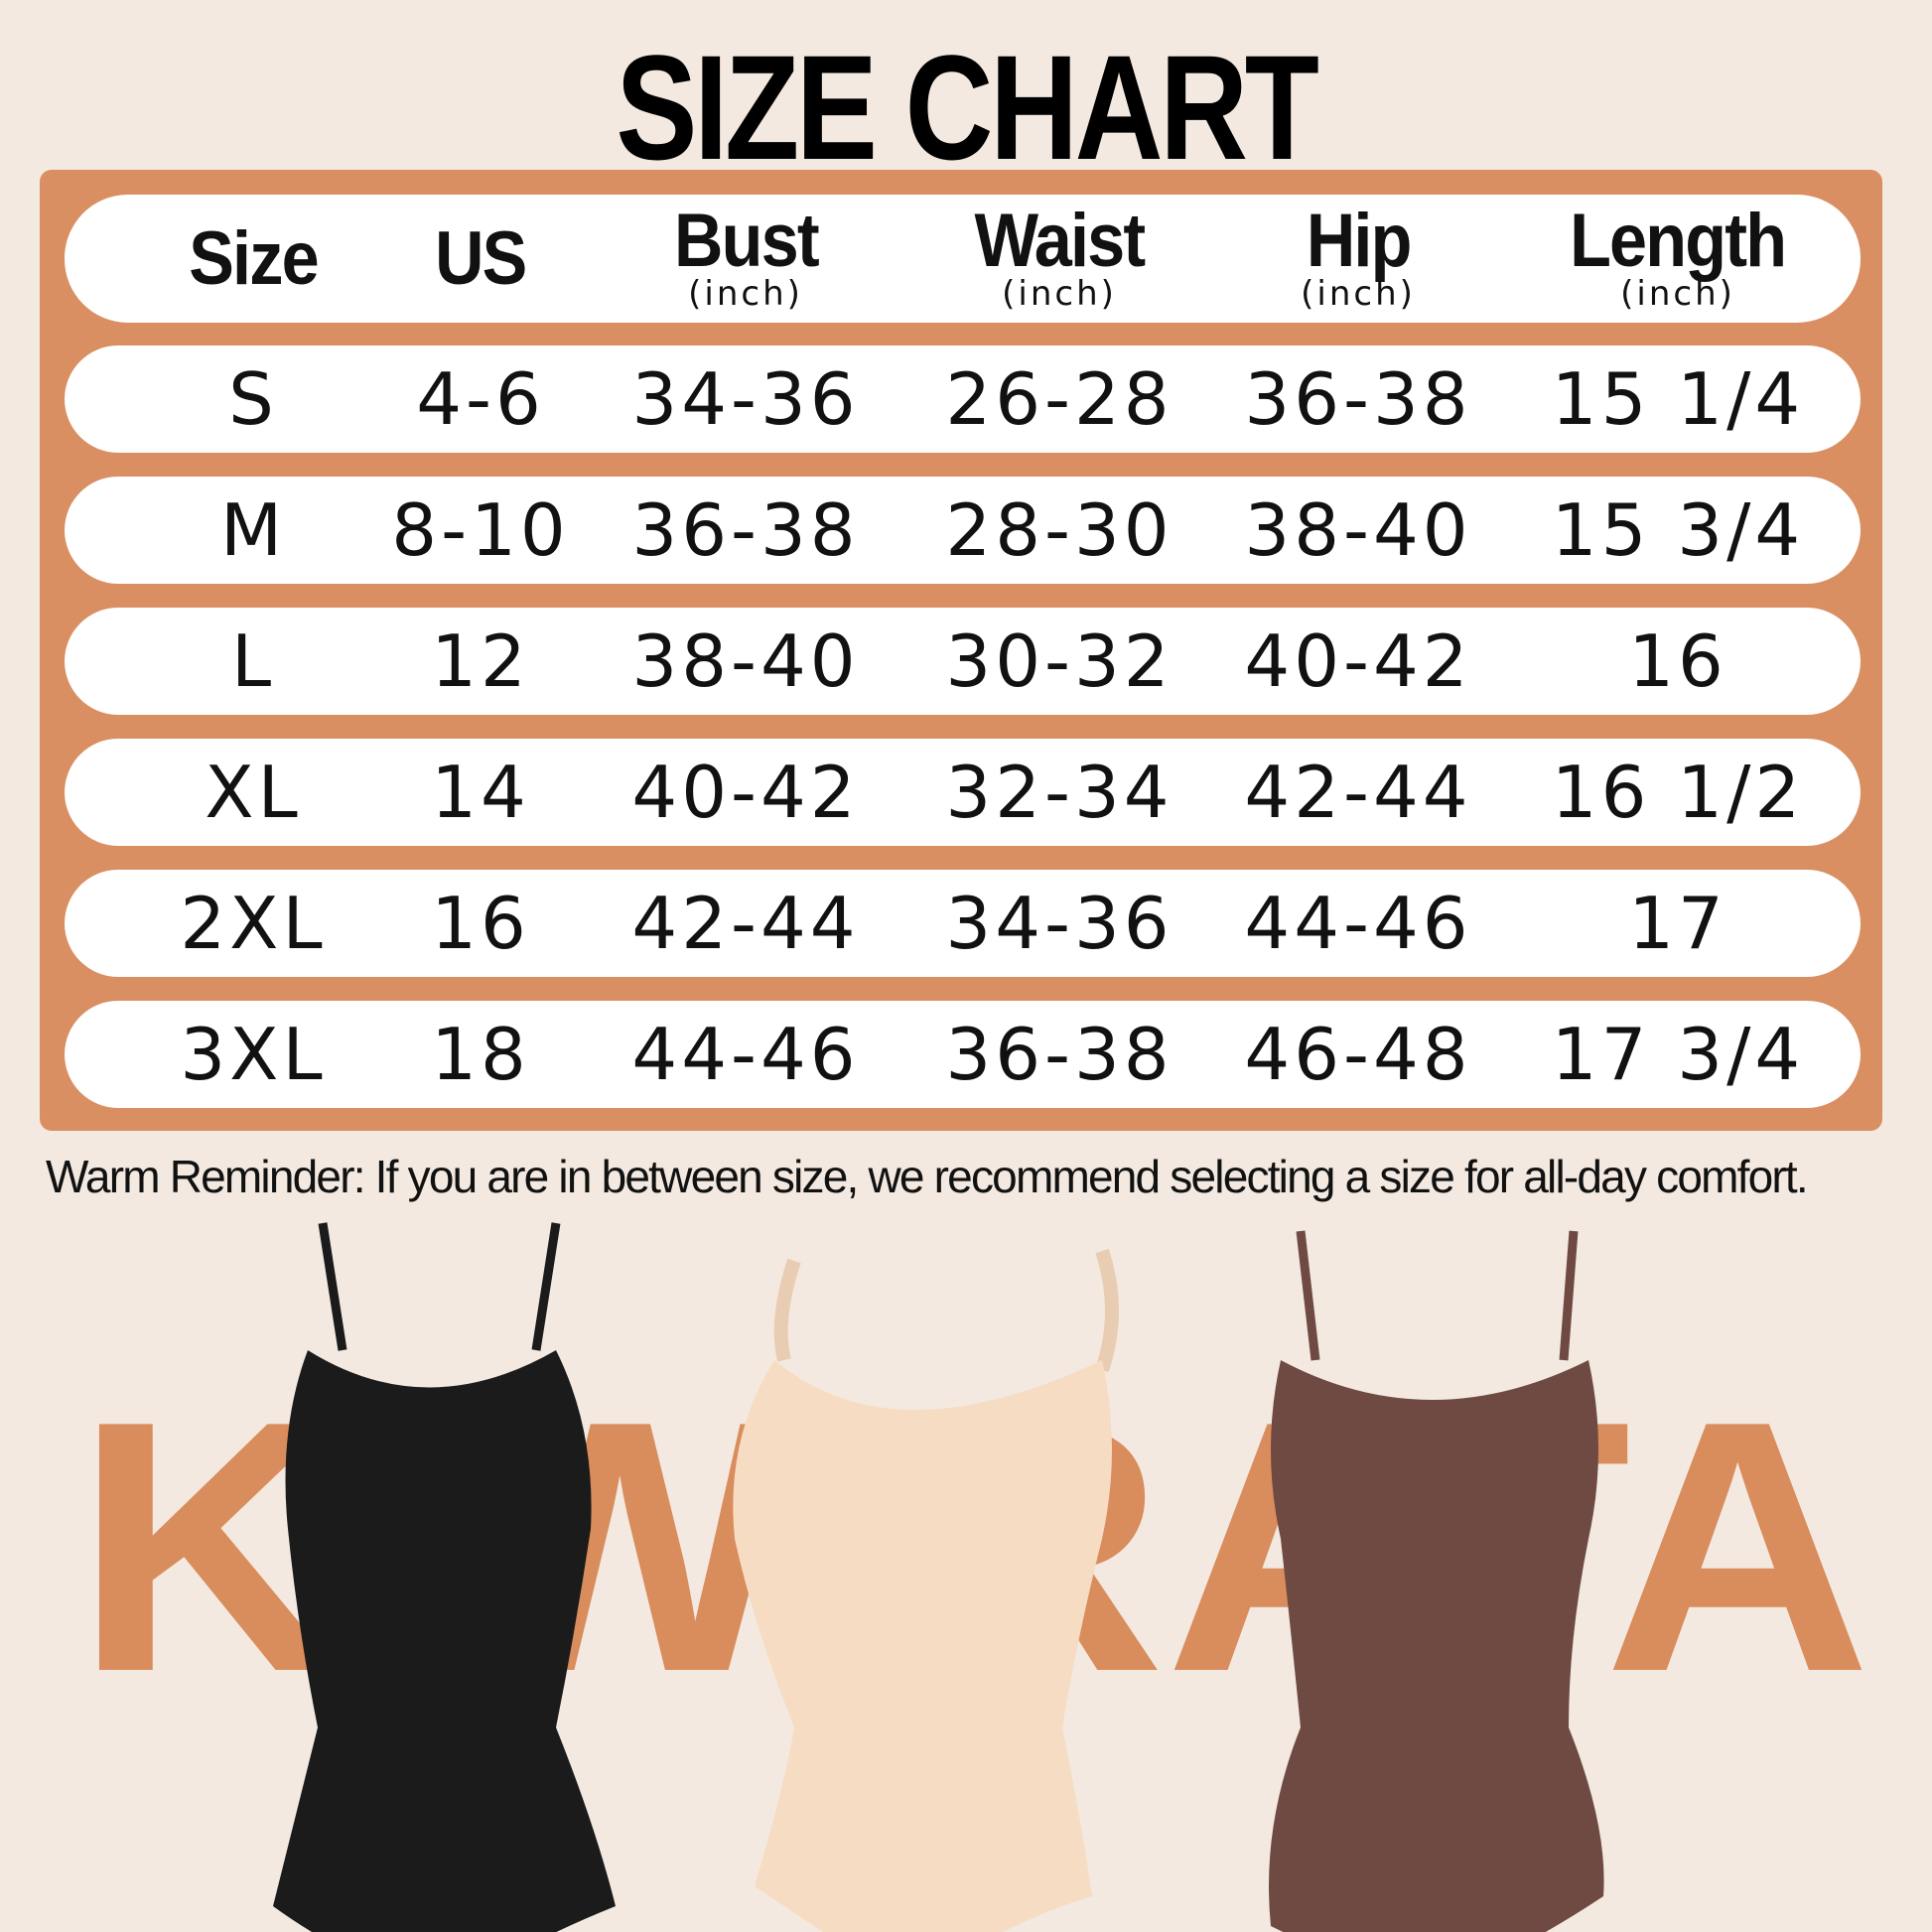 This screenshot has height=1932, width=1932. I want to click on cell-value: L, so click(253, 662).